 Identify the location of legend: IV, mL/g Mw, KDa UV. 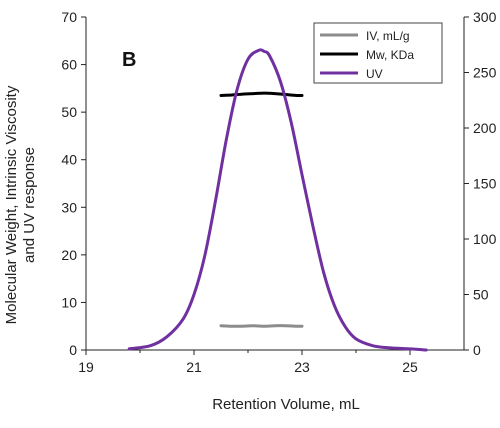
(378, 53).